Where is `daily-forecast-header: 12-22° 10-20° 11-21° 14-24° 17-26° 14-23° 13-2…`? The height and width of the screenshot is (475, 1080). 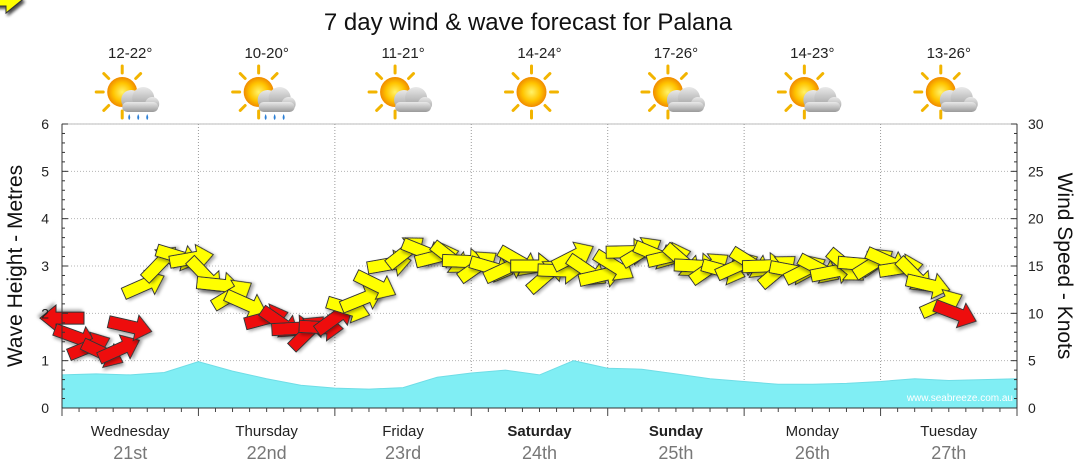 daily-forecast-header: 12-22° 10-20° 11-21° 14-24° 17-26° 14-23° 13-2… is located at coordinates (536, 82).